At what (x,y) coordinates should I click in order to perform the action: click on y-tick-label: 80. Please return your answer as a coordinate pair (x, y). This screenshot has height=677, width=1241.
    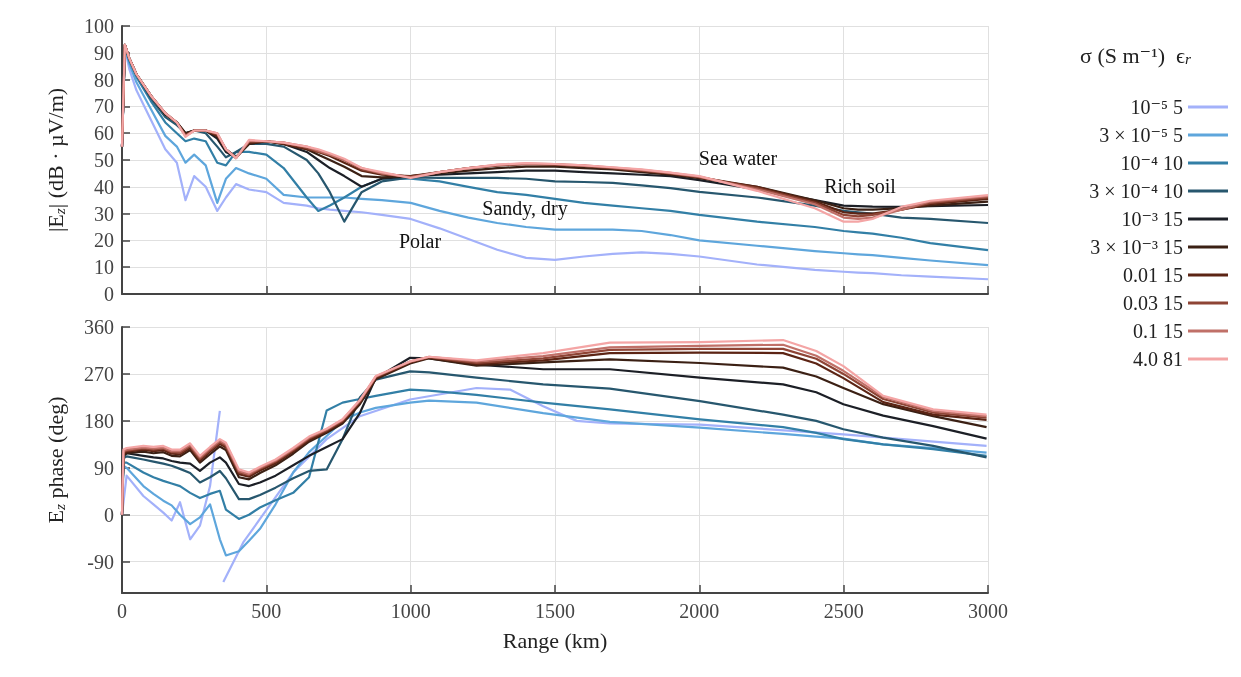
    Looking at the image, I should click on (104, 79).